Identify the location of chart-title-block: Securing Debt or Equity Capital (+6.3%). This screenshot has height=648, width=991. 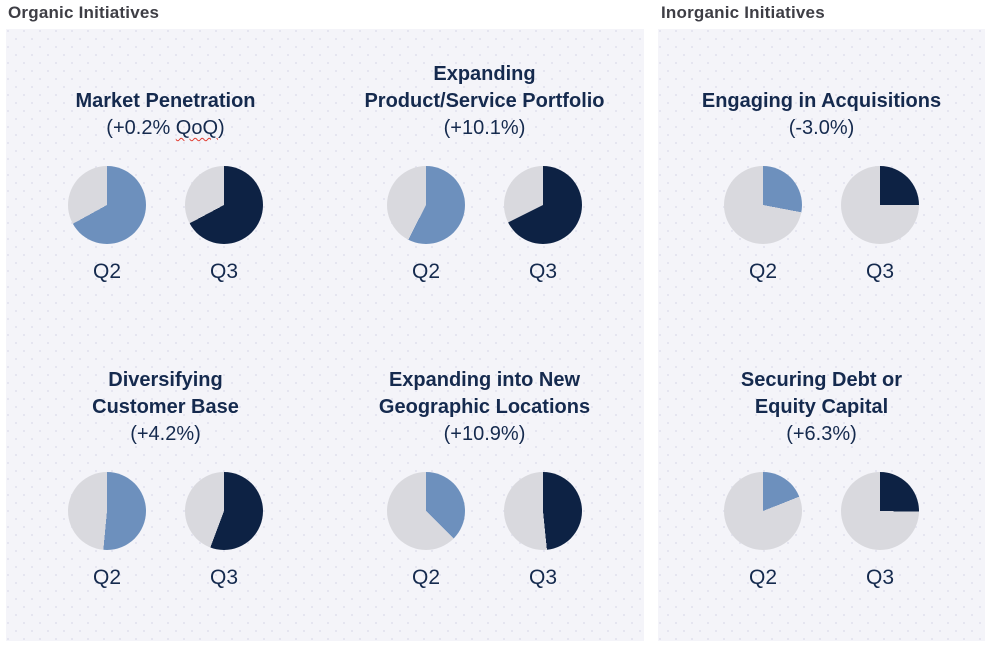
(821, 391).